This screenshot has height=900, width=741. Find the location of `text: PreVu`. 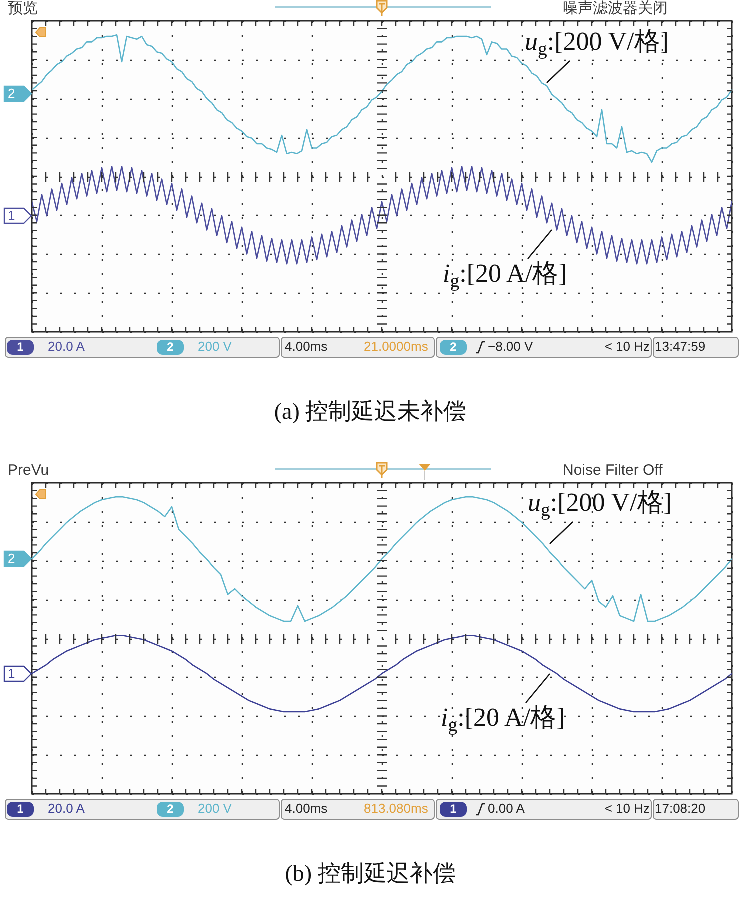

text: PreVu is located at coordinates (29, 471).